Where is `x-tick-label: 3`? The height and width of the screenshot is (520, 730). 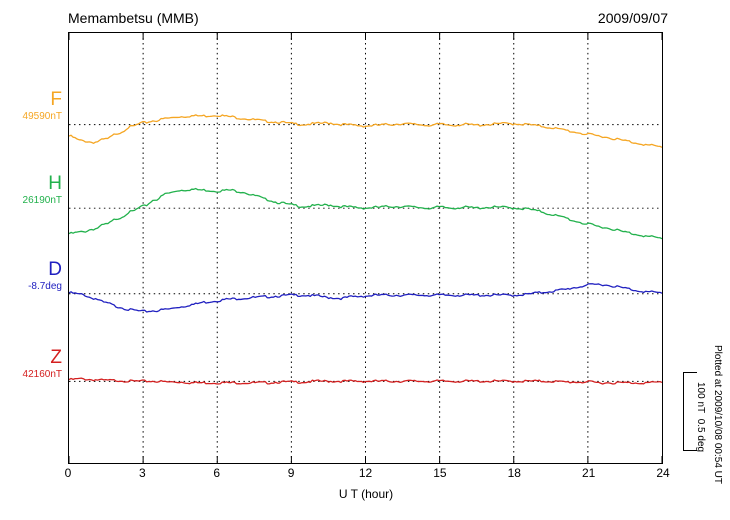 x-tick-label: 3 is located at coordinates (142, 473).